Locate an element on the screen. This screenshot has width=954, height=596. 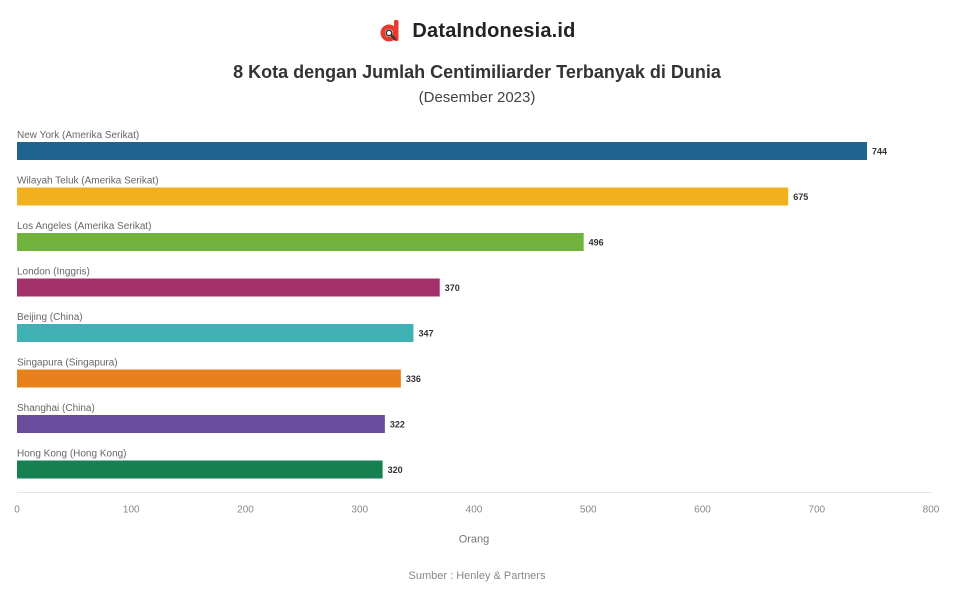
value-label: 744 is located at coordinates (879, 152).